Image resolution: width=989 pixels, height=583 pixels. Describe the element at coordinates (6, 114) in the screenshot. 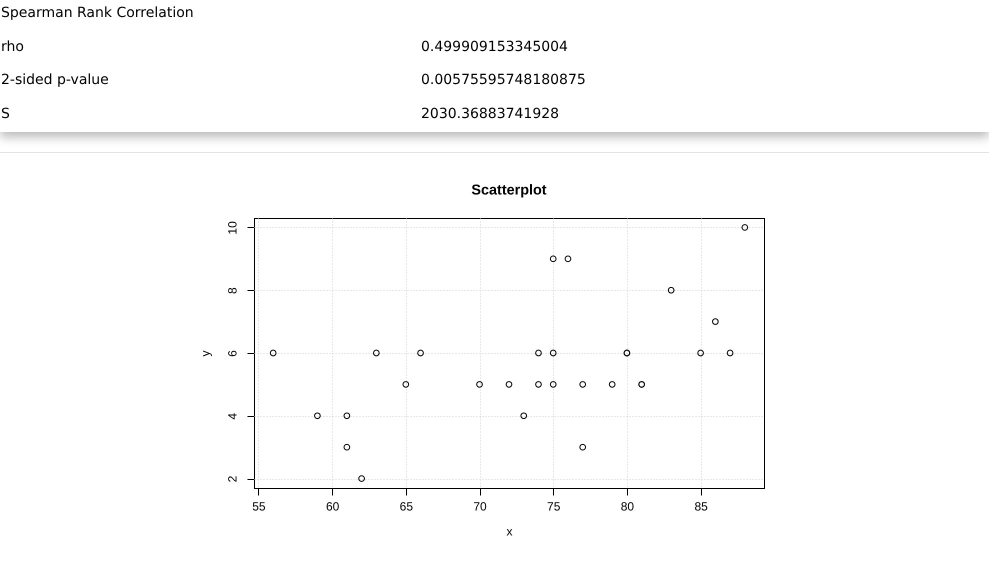

I see `text: S` at that location.